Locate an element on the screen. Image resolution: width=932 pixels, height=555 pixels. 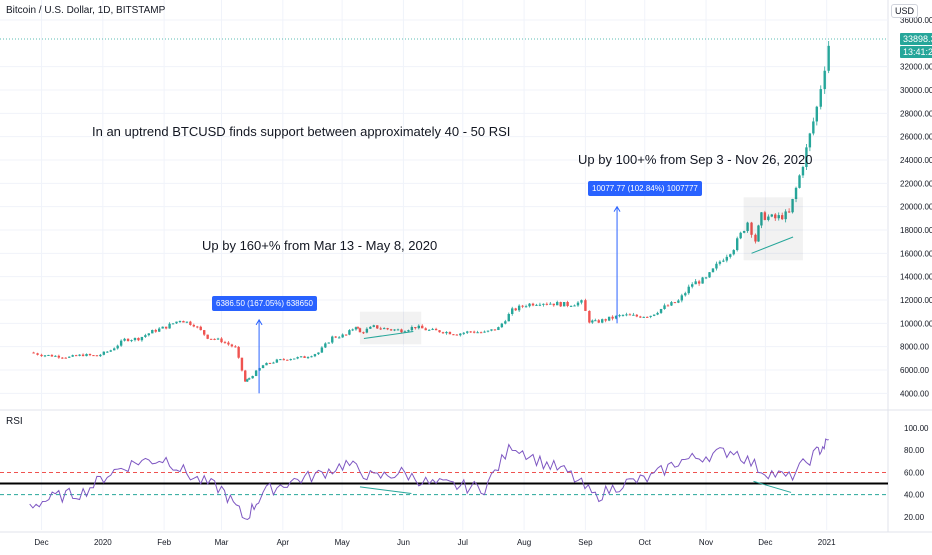
rsi-tick-label: 20.00 is located at coordinates (914, 517).